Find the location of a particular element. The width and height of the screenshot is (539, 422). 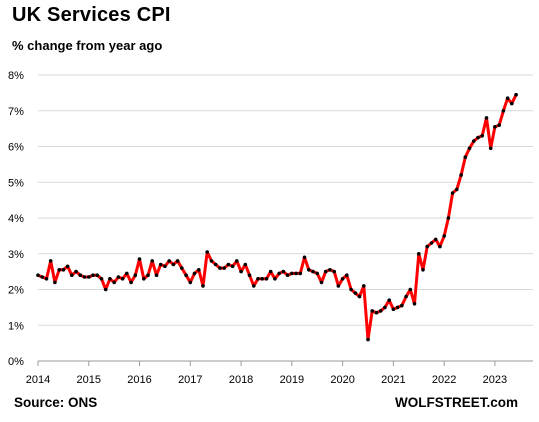

x-tick-label: 2021 is located at coordinates (393, 380).